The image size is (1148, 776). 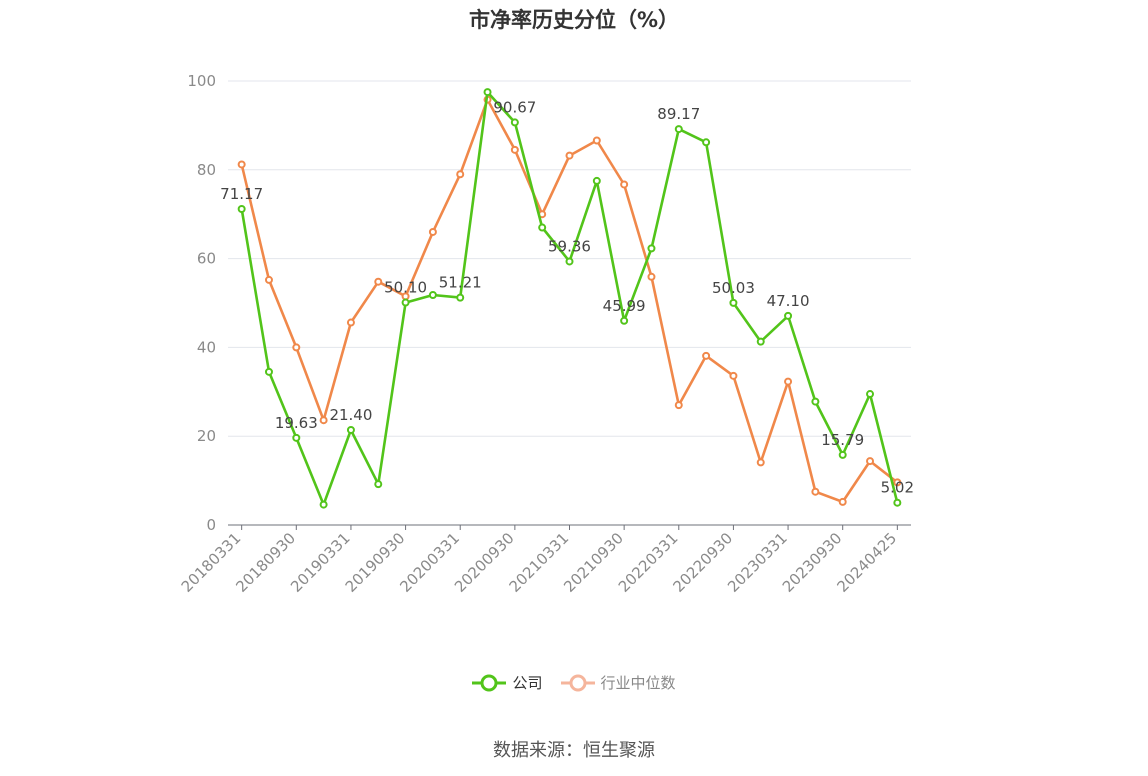 What do you see at coordinates (638, 683) in the screenshot?
I see `legend-label-industry-median: 行业中位数` at bounding box center [638, 683].